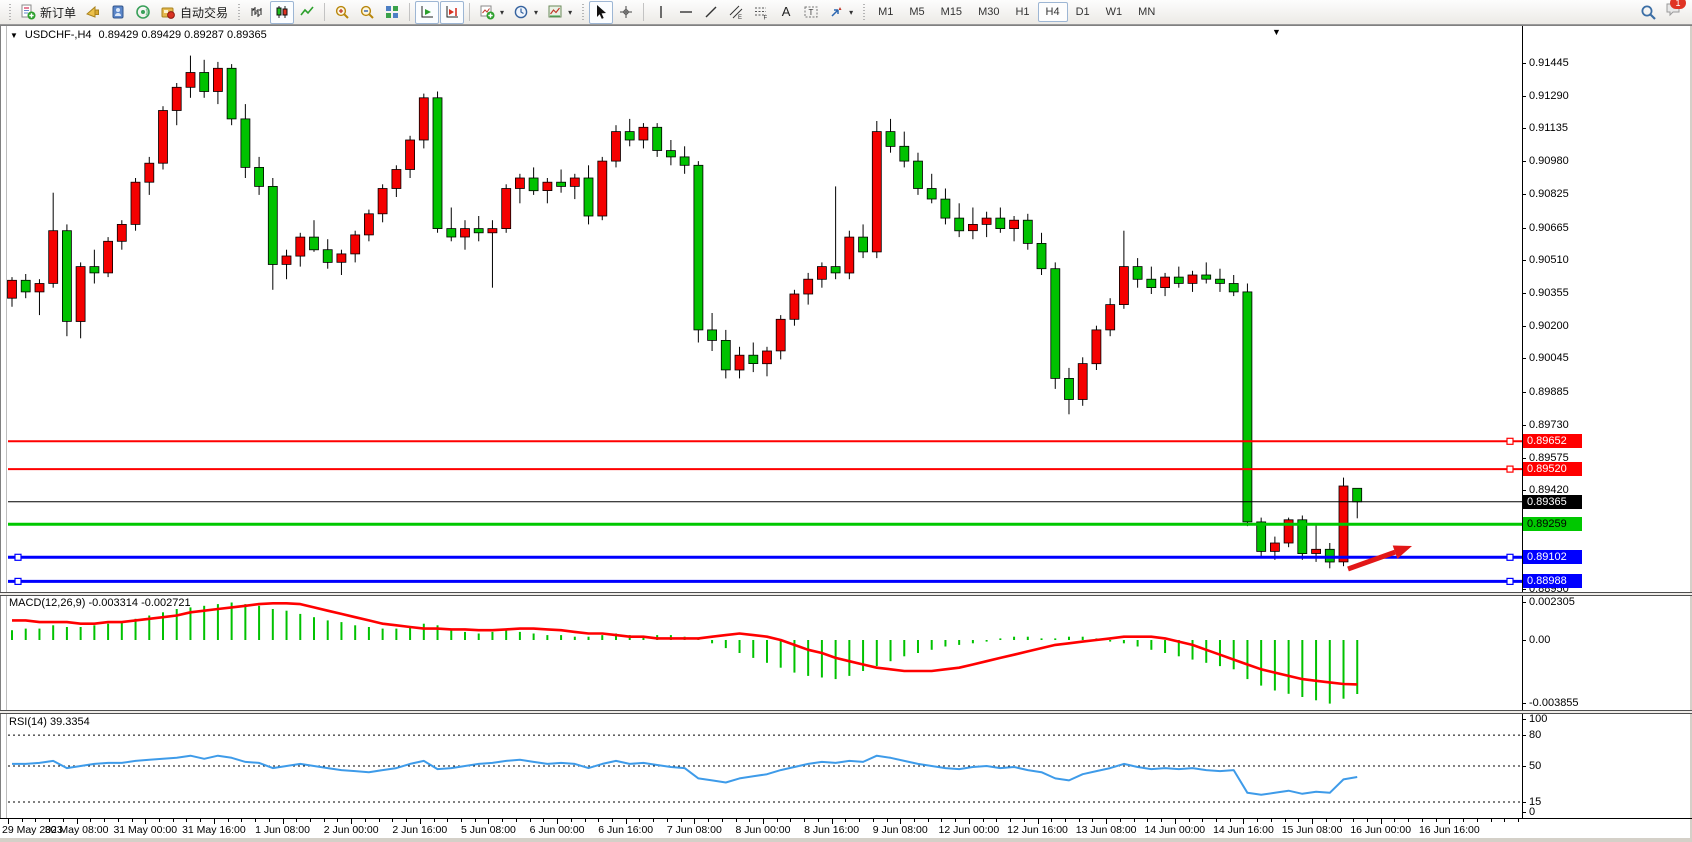  I want to click on timeframe-w1-button: W1, so click(1114, 12).